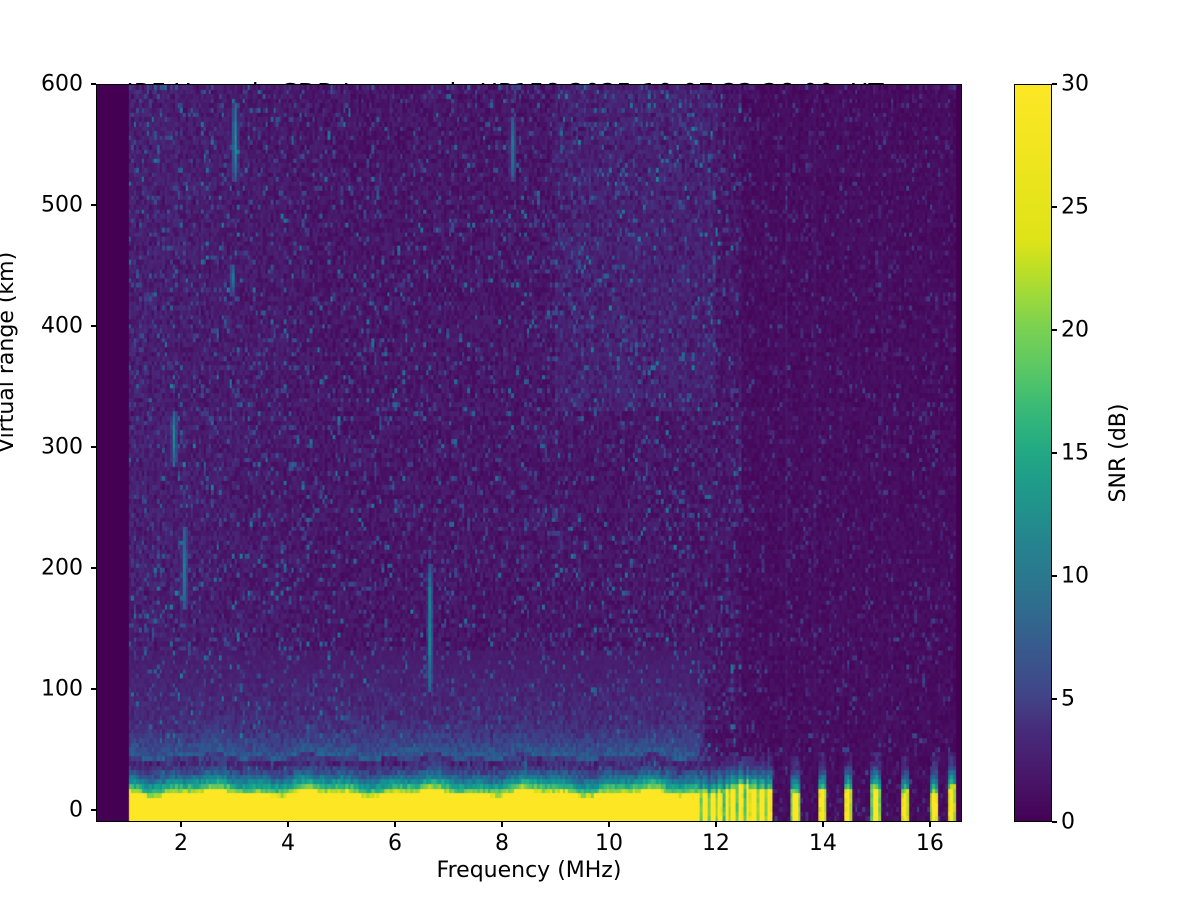 The height and width of the screenshot is (900, 1200). What do you see at coordinates (608, 843) in the screenshot?
I see `x-tick-label: 10` at bounding box center [608, 843].